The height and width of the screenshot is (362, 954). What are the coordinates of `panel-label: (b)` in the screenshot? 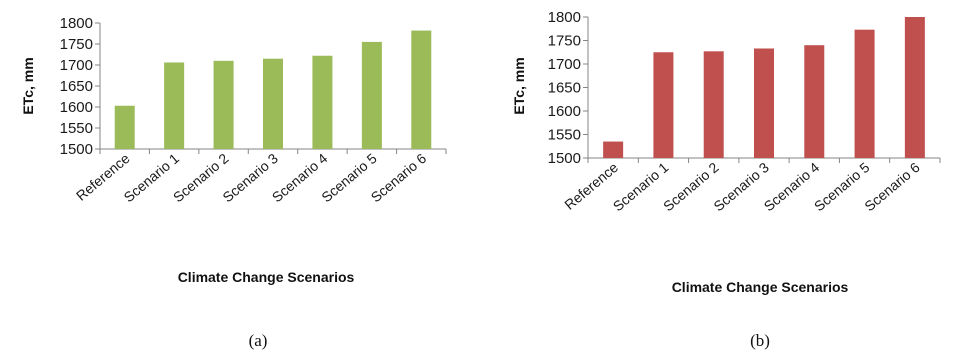 It's located at (760, 340).